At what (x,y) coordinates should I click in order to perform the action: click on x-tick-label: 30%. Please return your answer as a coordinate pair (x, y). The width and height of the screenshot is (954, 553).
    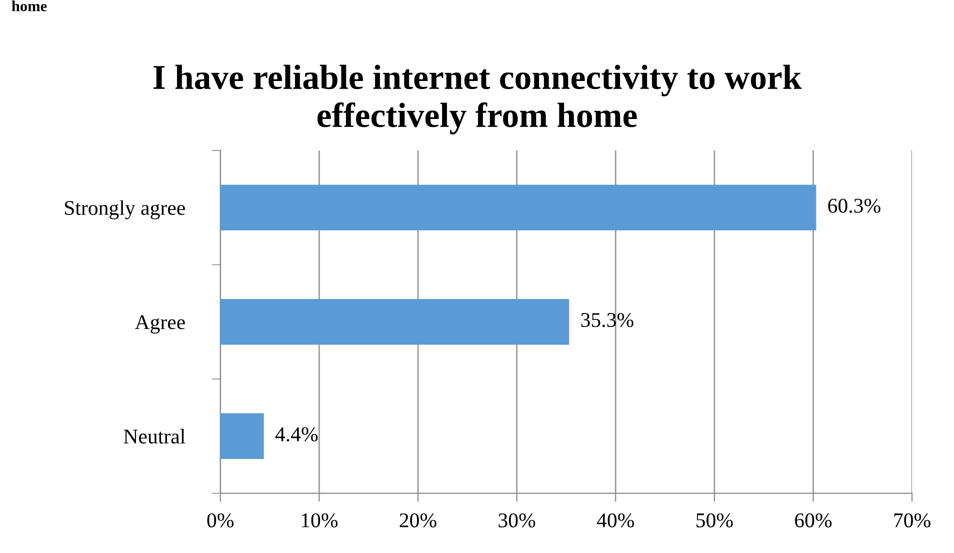
    Looking at the image, I should click on (517, 520).